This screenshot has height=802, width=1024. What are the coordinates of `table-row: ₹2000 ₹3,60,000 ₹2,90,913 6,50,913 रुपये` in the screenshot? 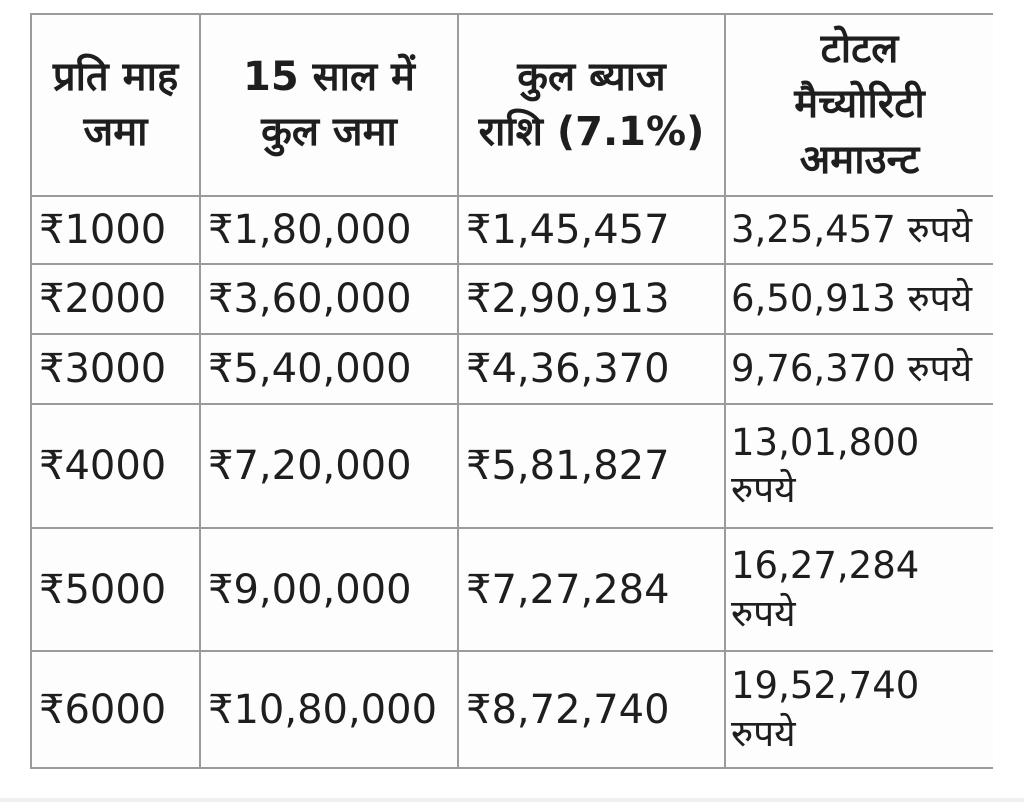 It's located at (511, 299).